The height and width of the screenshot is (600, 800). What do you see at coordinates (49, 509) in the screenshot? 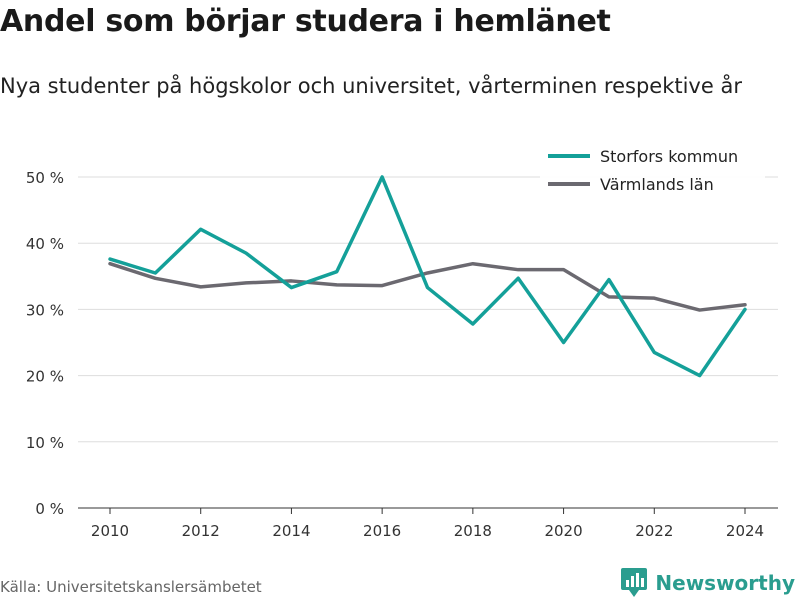
I see `y-tick-label: 0 %` at bounding box center [49, 509].